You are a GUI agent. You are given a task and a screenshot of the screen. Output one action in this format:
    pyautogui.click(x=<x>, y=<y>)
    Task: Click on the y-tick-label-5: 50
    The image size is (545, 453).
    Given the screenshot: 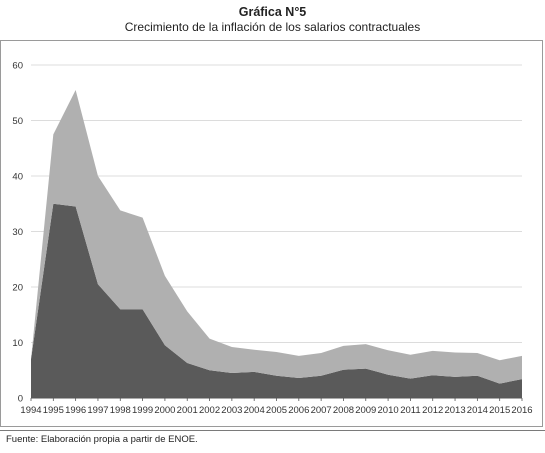 What is the action you would take?
    pyautogui.click(x=17, y=121)
    